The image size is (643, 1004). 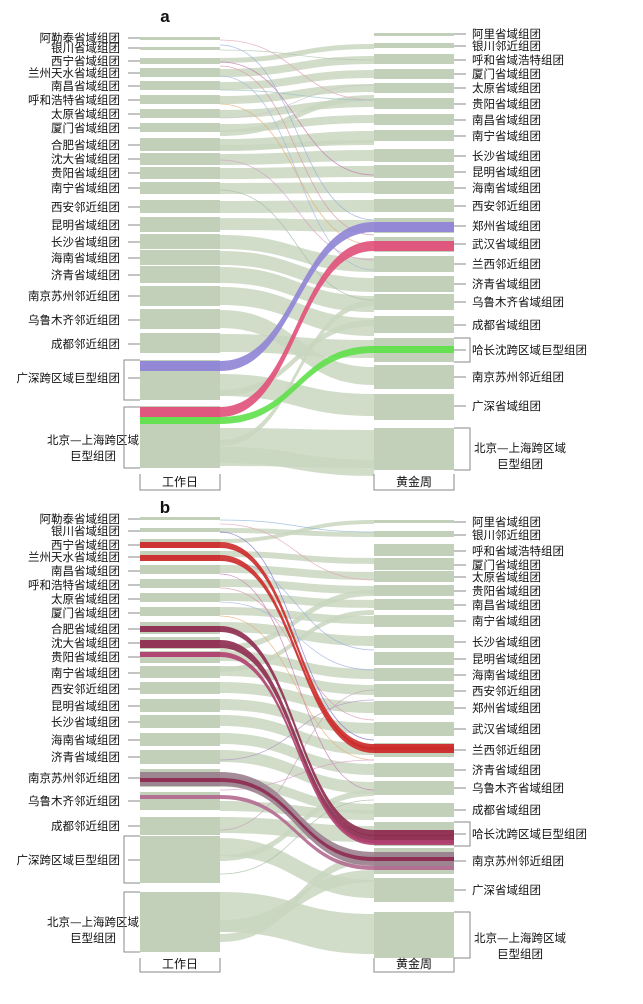 What do you see at coordinates (85, 571) in the screenshot?
I see `left-node-label: 南昌省域组团` at bounding box center [85, 571].